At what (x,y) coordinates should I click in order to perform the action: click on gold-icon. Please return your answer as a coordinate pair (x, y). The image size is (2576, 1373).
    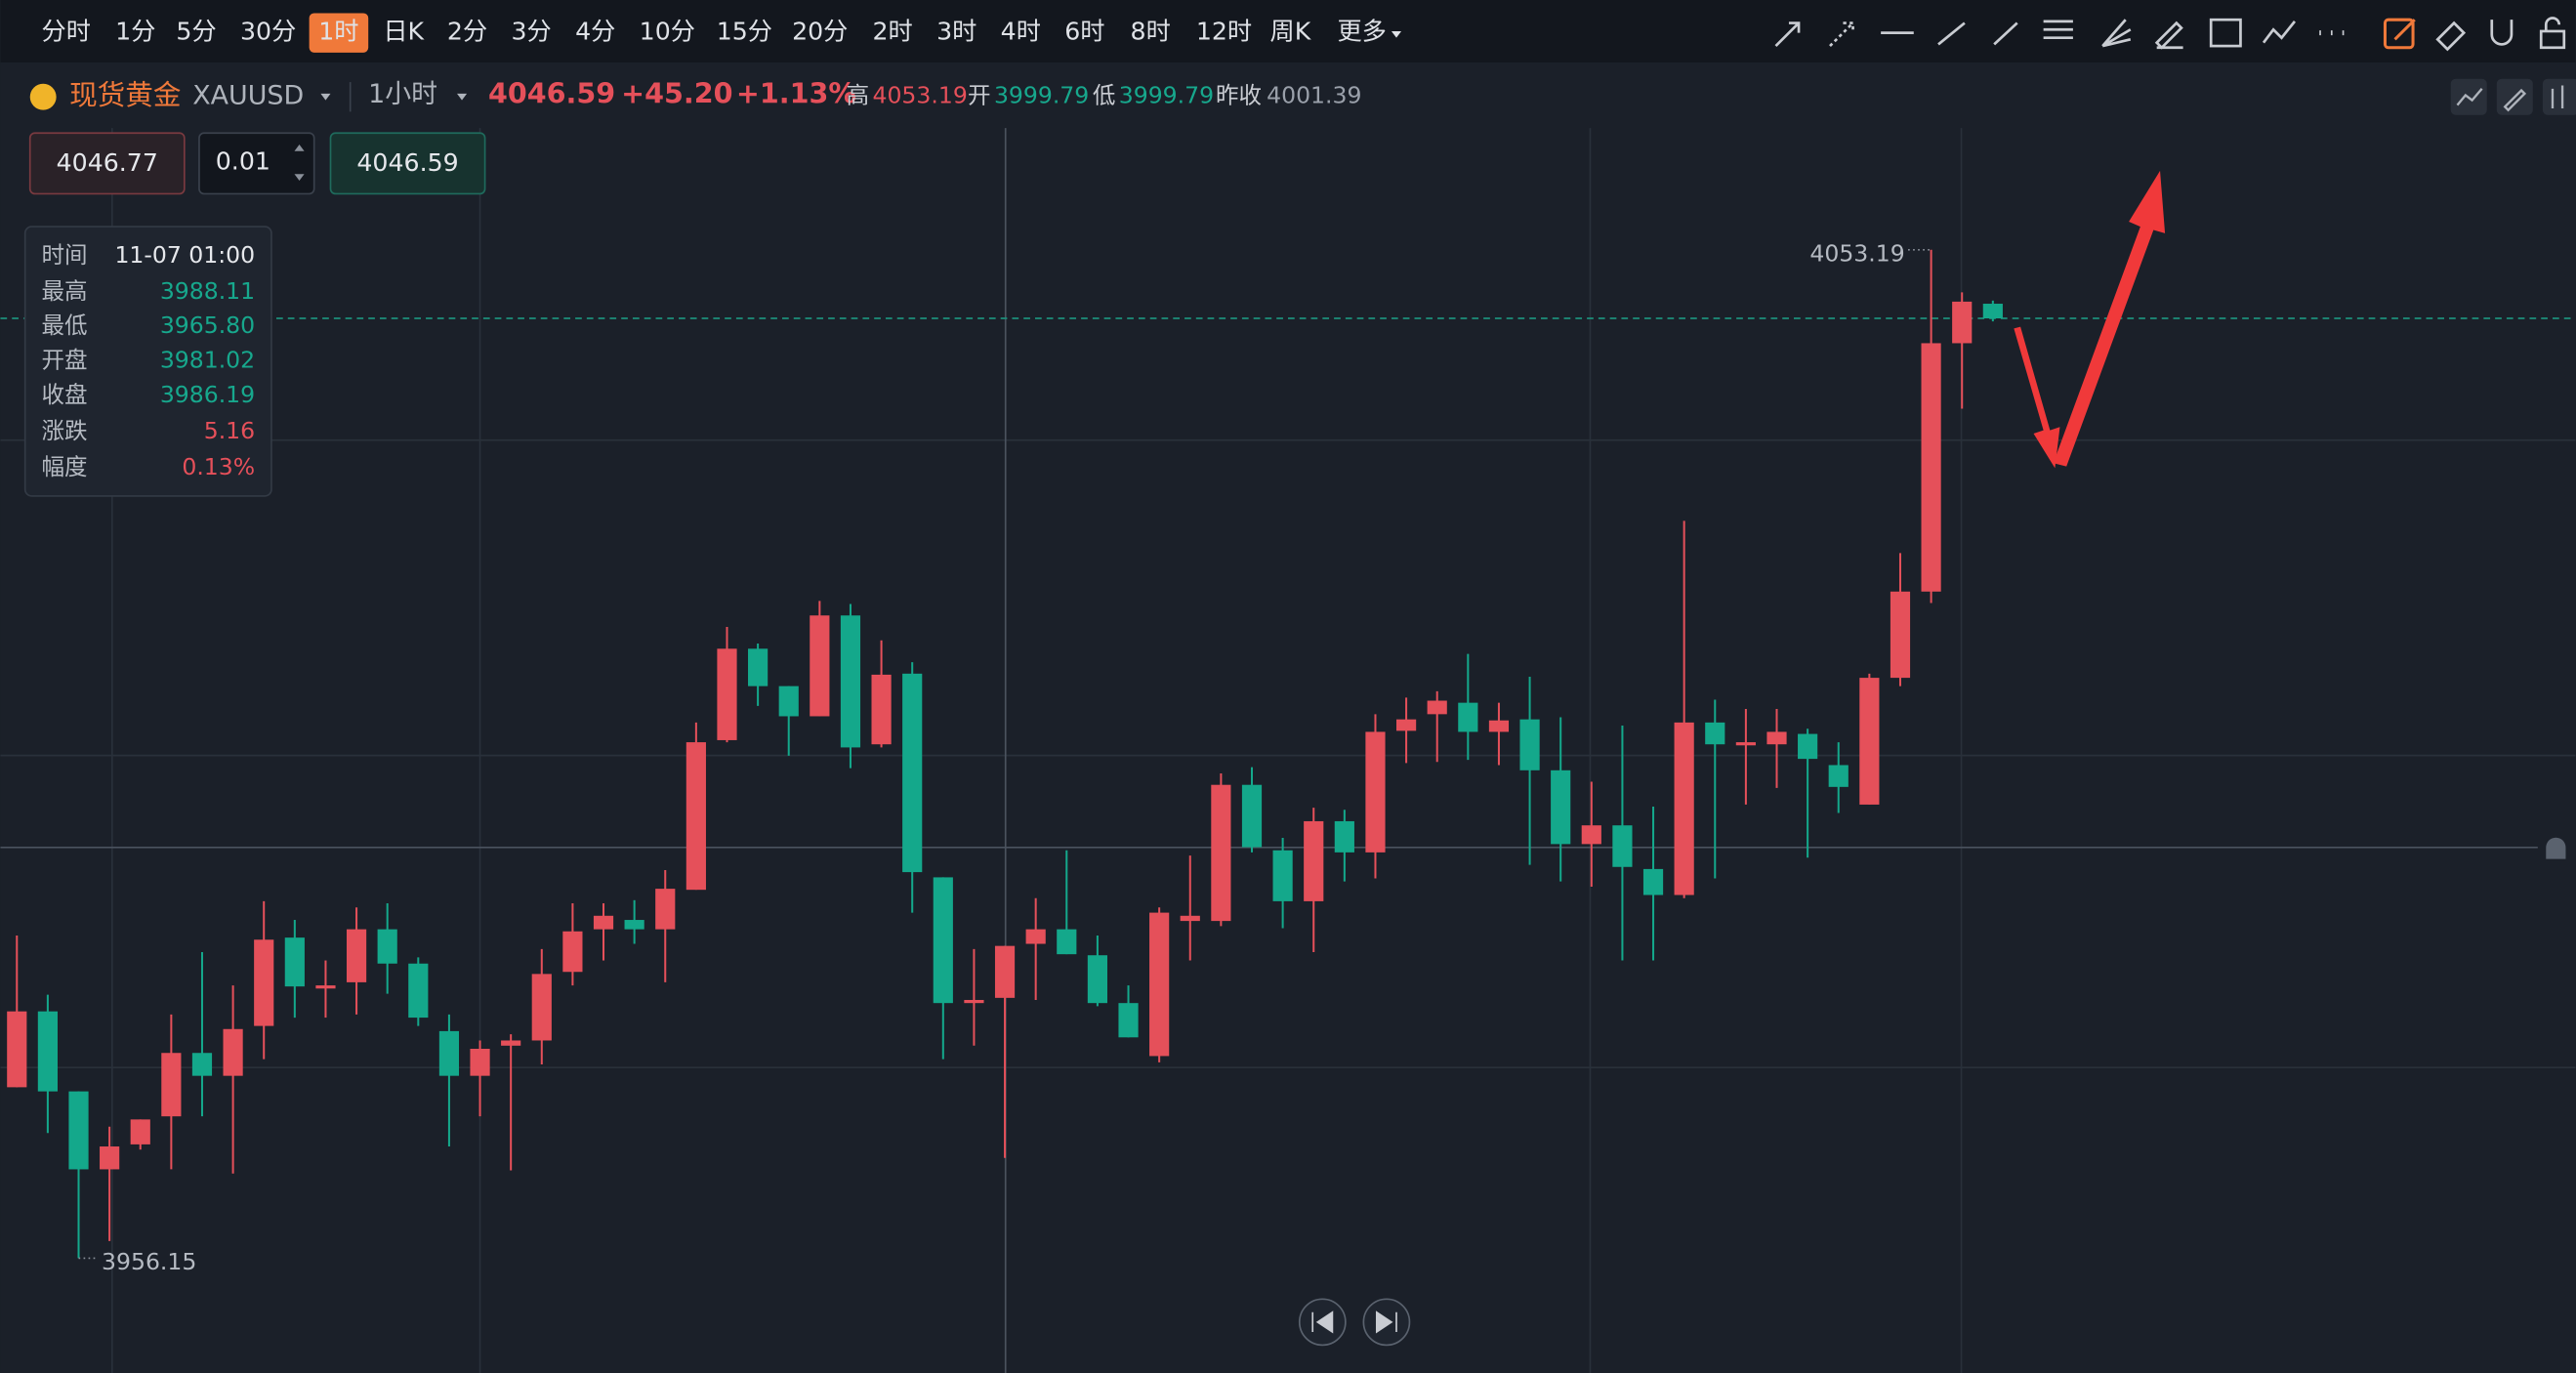
    Looking at the image, I should click on (43, 96).